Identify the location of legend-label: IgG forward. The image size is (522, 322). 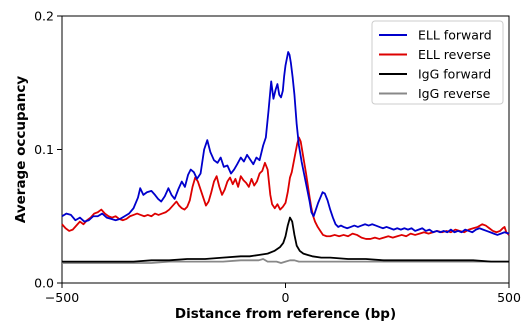
(454, 74).